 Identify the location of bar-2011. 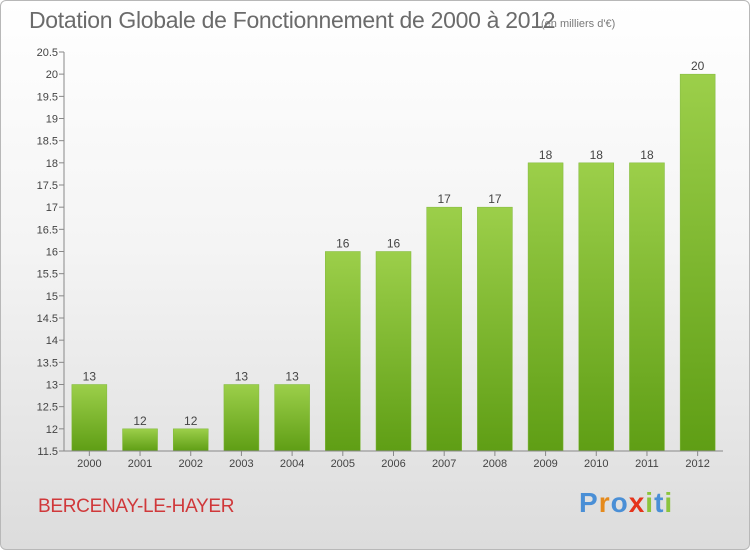
(647, 307).